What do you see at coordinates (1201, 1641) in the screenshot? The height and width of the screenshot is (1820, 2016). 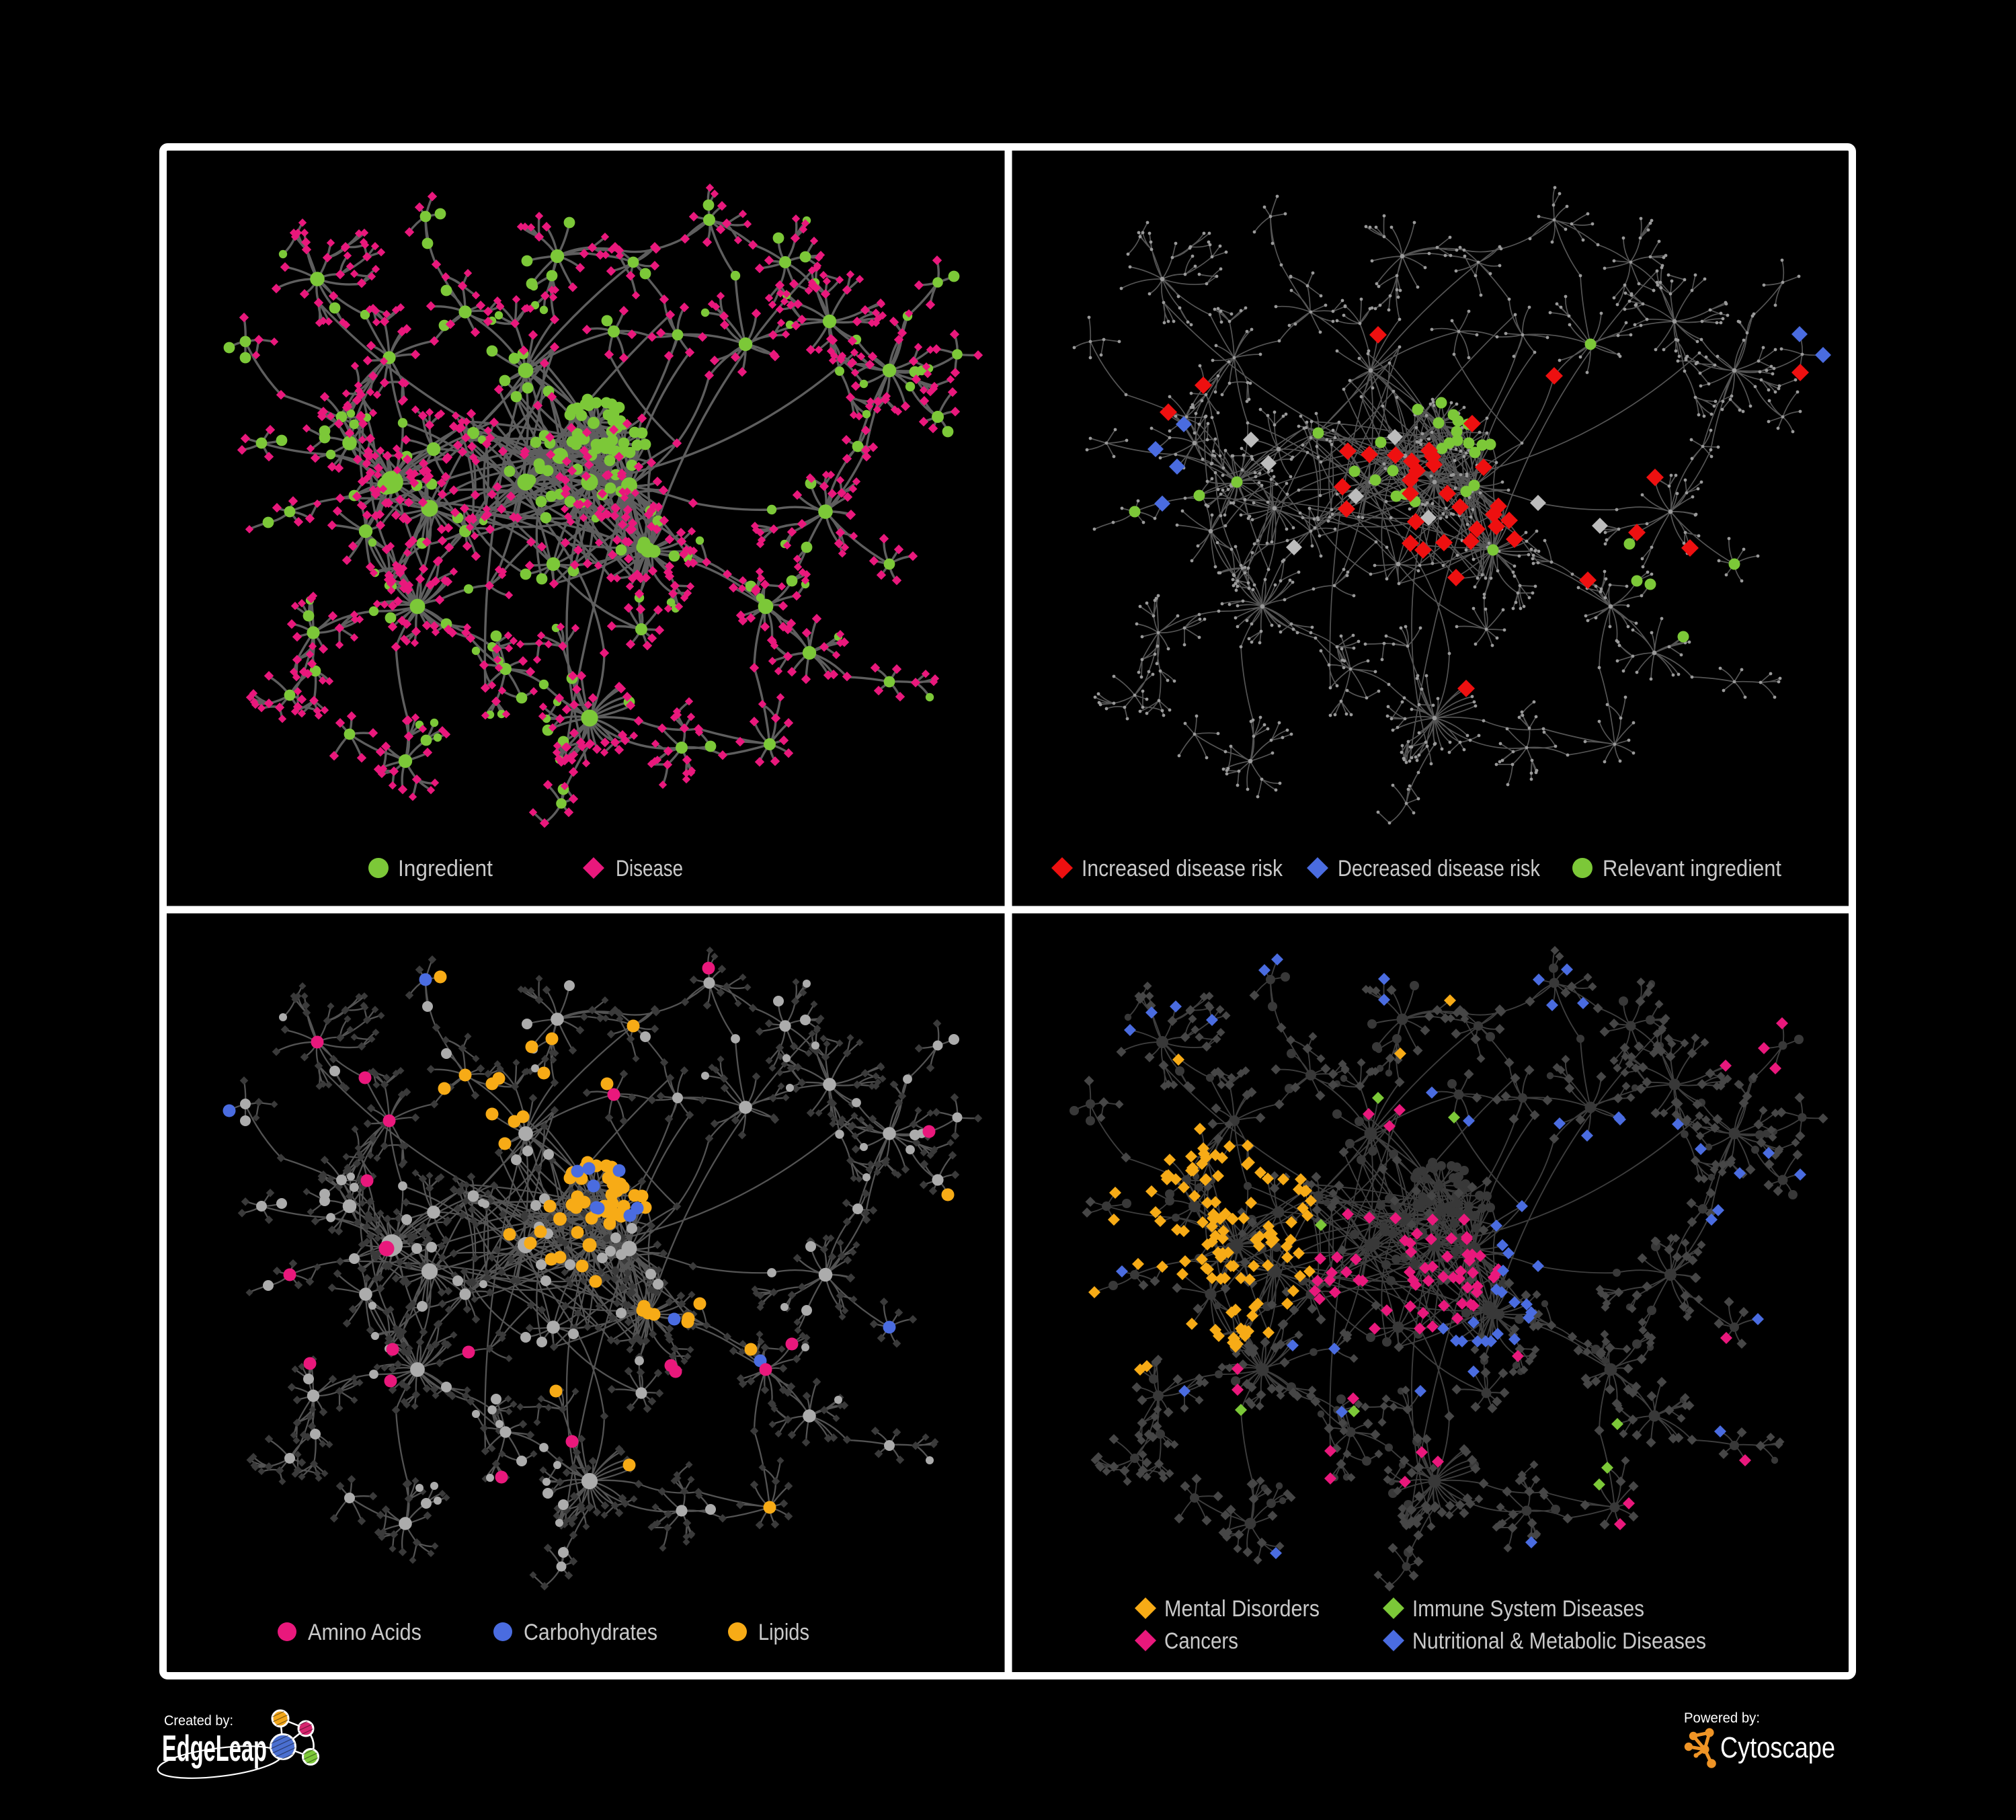 I see `svg-text: Cancers` at bounding box center [1201, 1641].